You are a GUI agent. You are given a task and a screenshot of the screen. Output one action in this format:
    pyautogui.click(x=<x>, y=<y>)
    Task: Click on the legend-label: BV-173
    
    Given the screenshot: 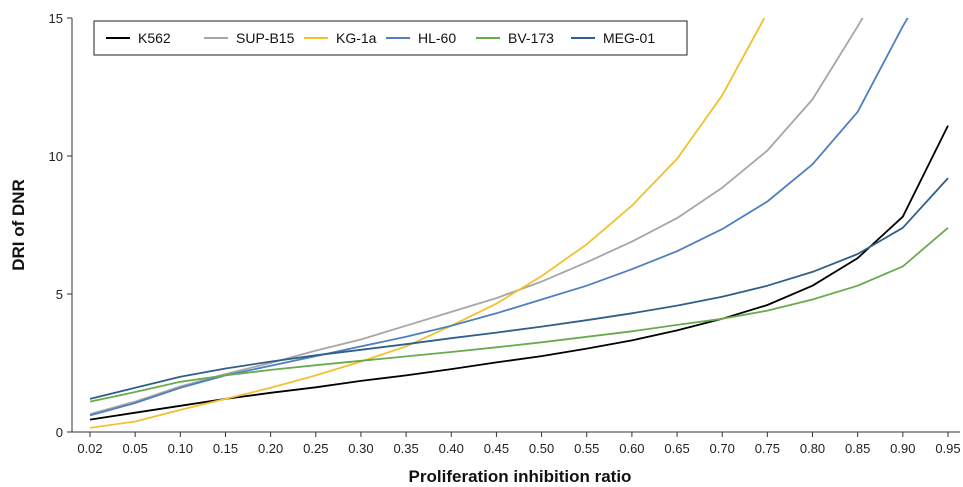 What is the action you would take?
    pyautogui.click(x=531, y=38)
    